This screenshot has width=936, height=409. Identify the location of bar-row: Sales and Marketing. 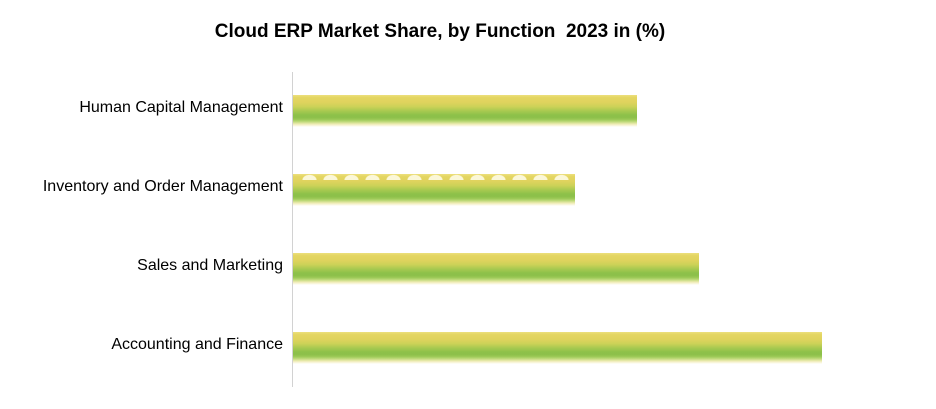
(468, 269).